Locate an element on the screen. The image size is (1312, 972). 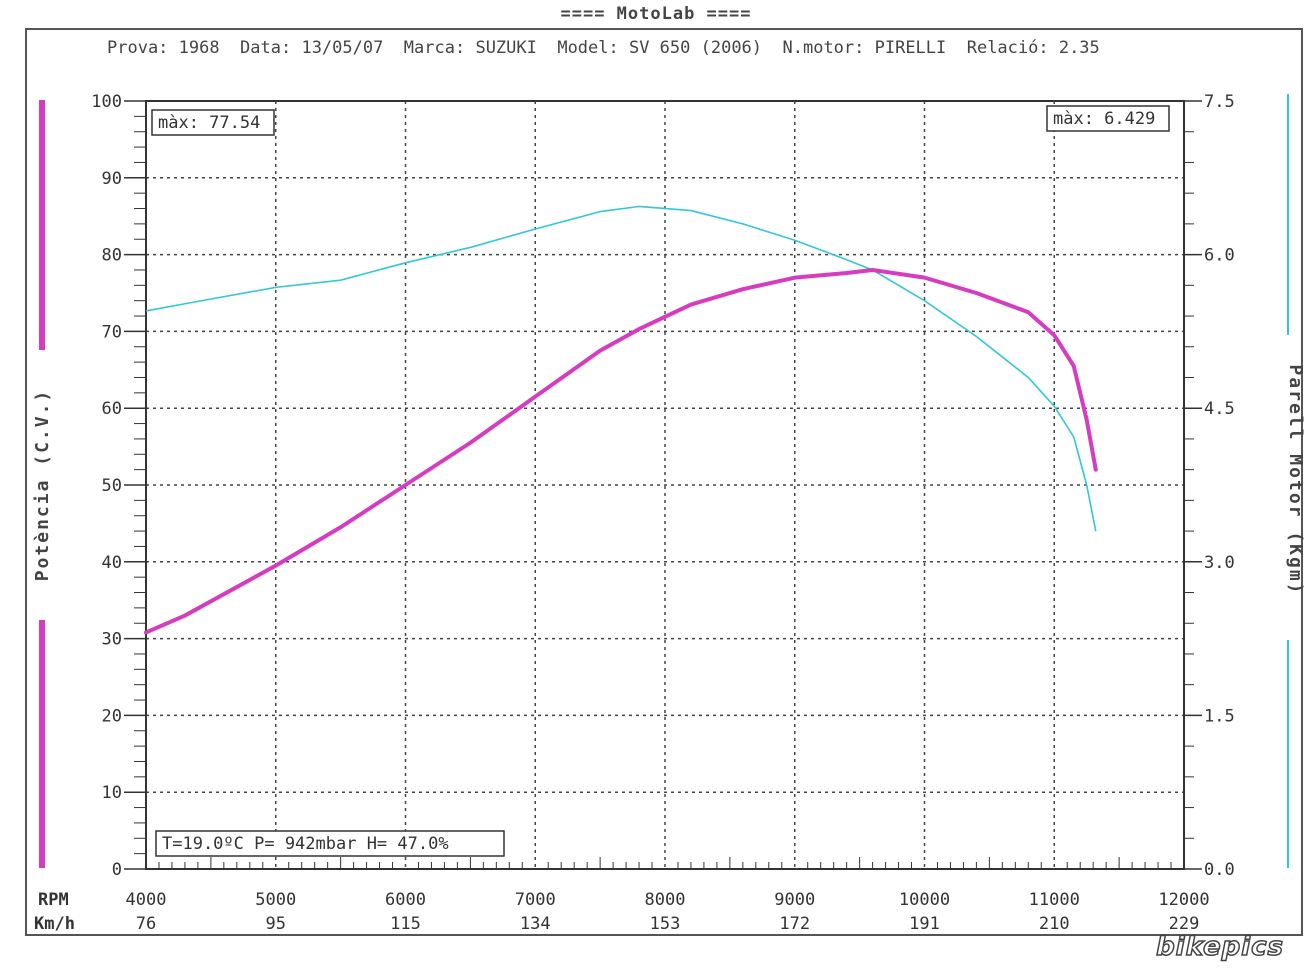
power-max-label: màx: 77.54 is located at coordinates (209, 123).